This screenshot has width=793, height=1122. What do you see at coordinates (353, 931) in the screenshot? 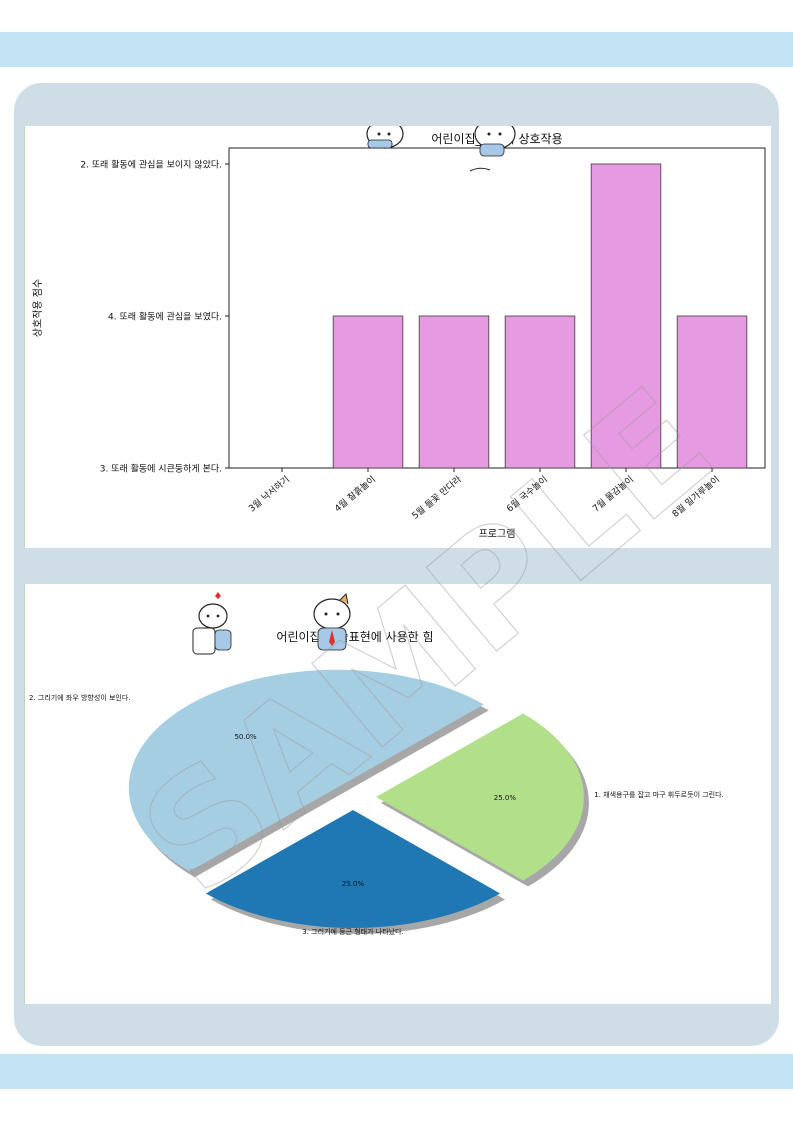
I see `pie-label: 3. 그리기에 둥근 형태가 나타났다.` at bounding box center [353, 931].